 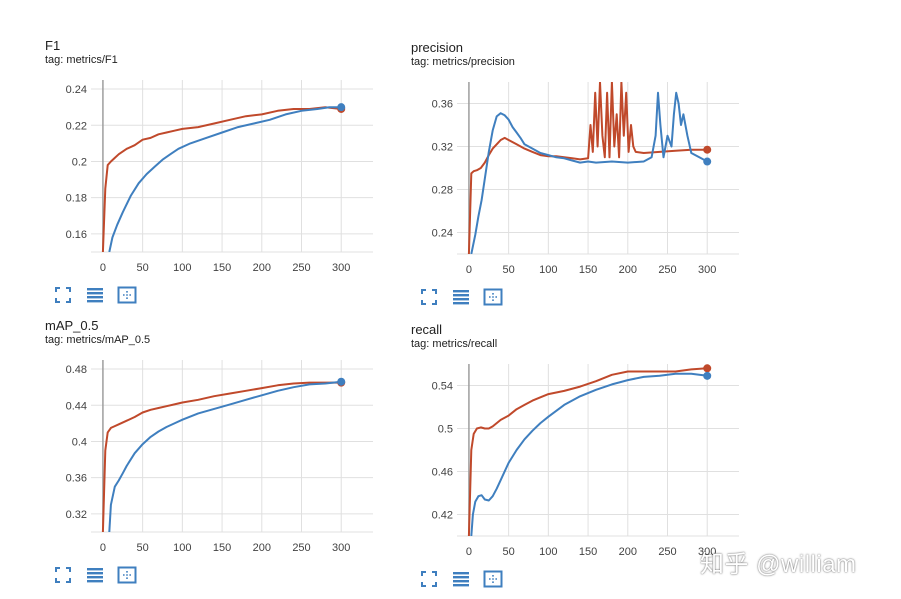 What do you see at coordinates (76, 235) in the screenshot?
I see `y-tick-label: 0.16` at bounding box center [76, 235].